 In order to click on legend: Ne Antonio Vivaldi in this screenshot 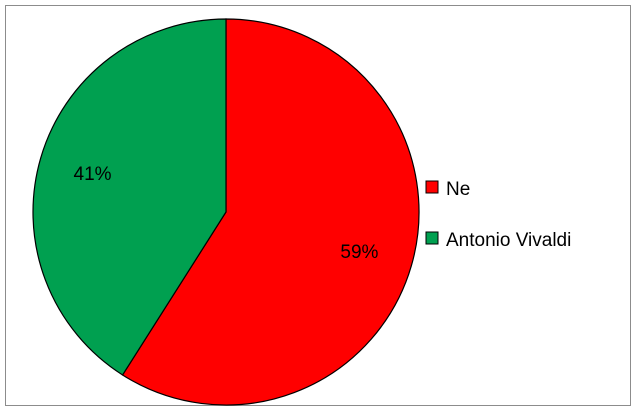, I will do `click(498, 215)`.